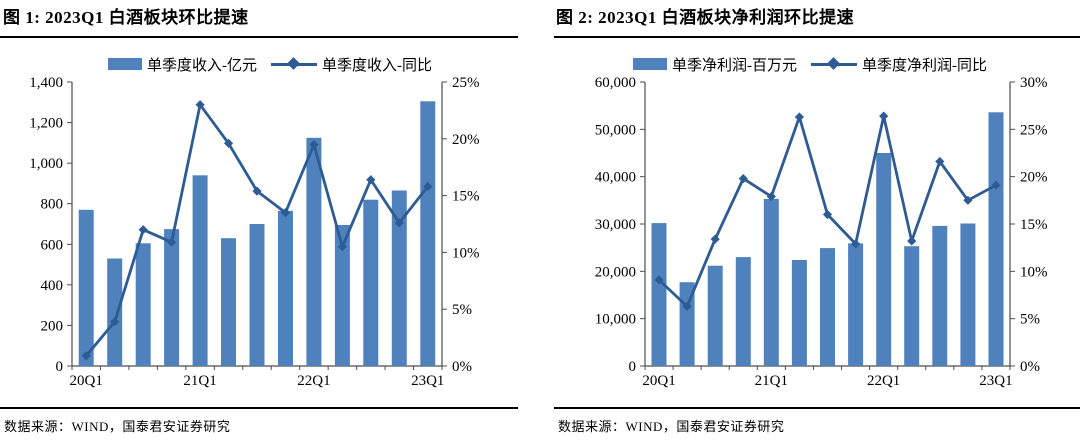  Describe the element at coordinates (817, 37) in the screenshot. I see `figure2-title-rule` at that location.